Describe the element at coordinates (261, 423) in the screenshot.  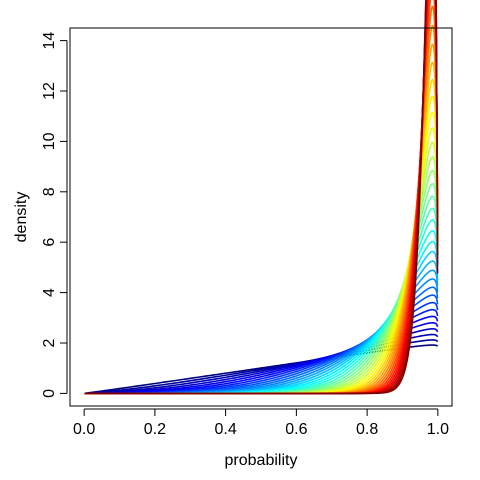
I see `x-axis: 0.0 0.2 0.4 0.6 0.8 1.0` at that location.